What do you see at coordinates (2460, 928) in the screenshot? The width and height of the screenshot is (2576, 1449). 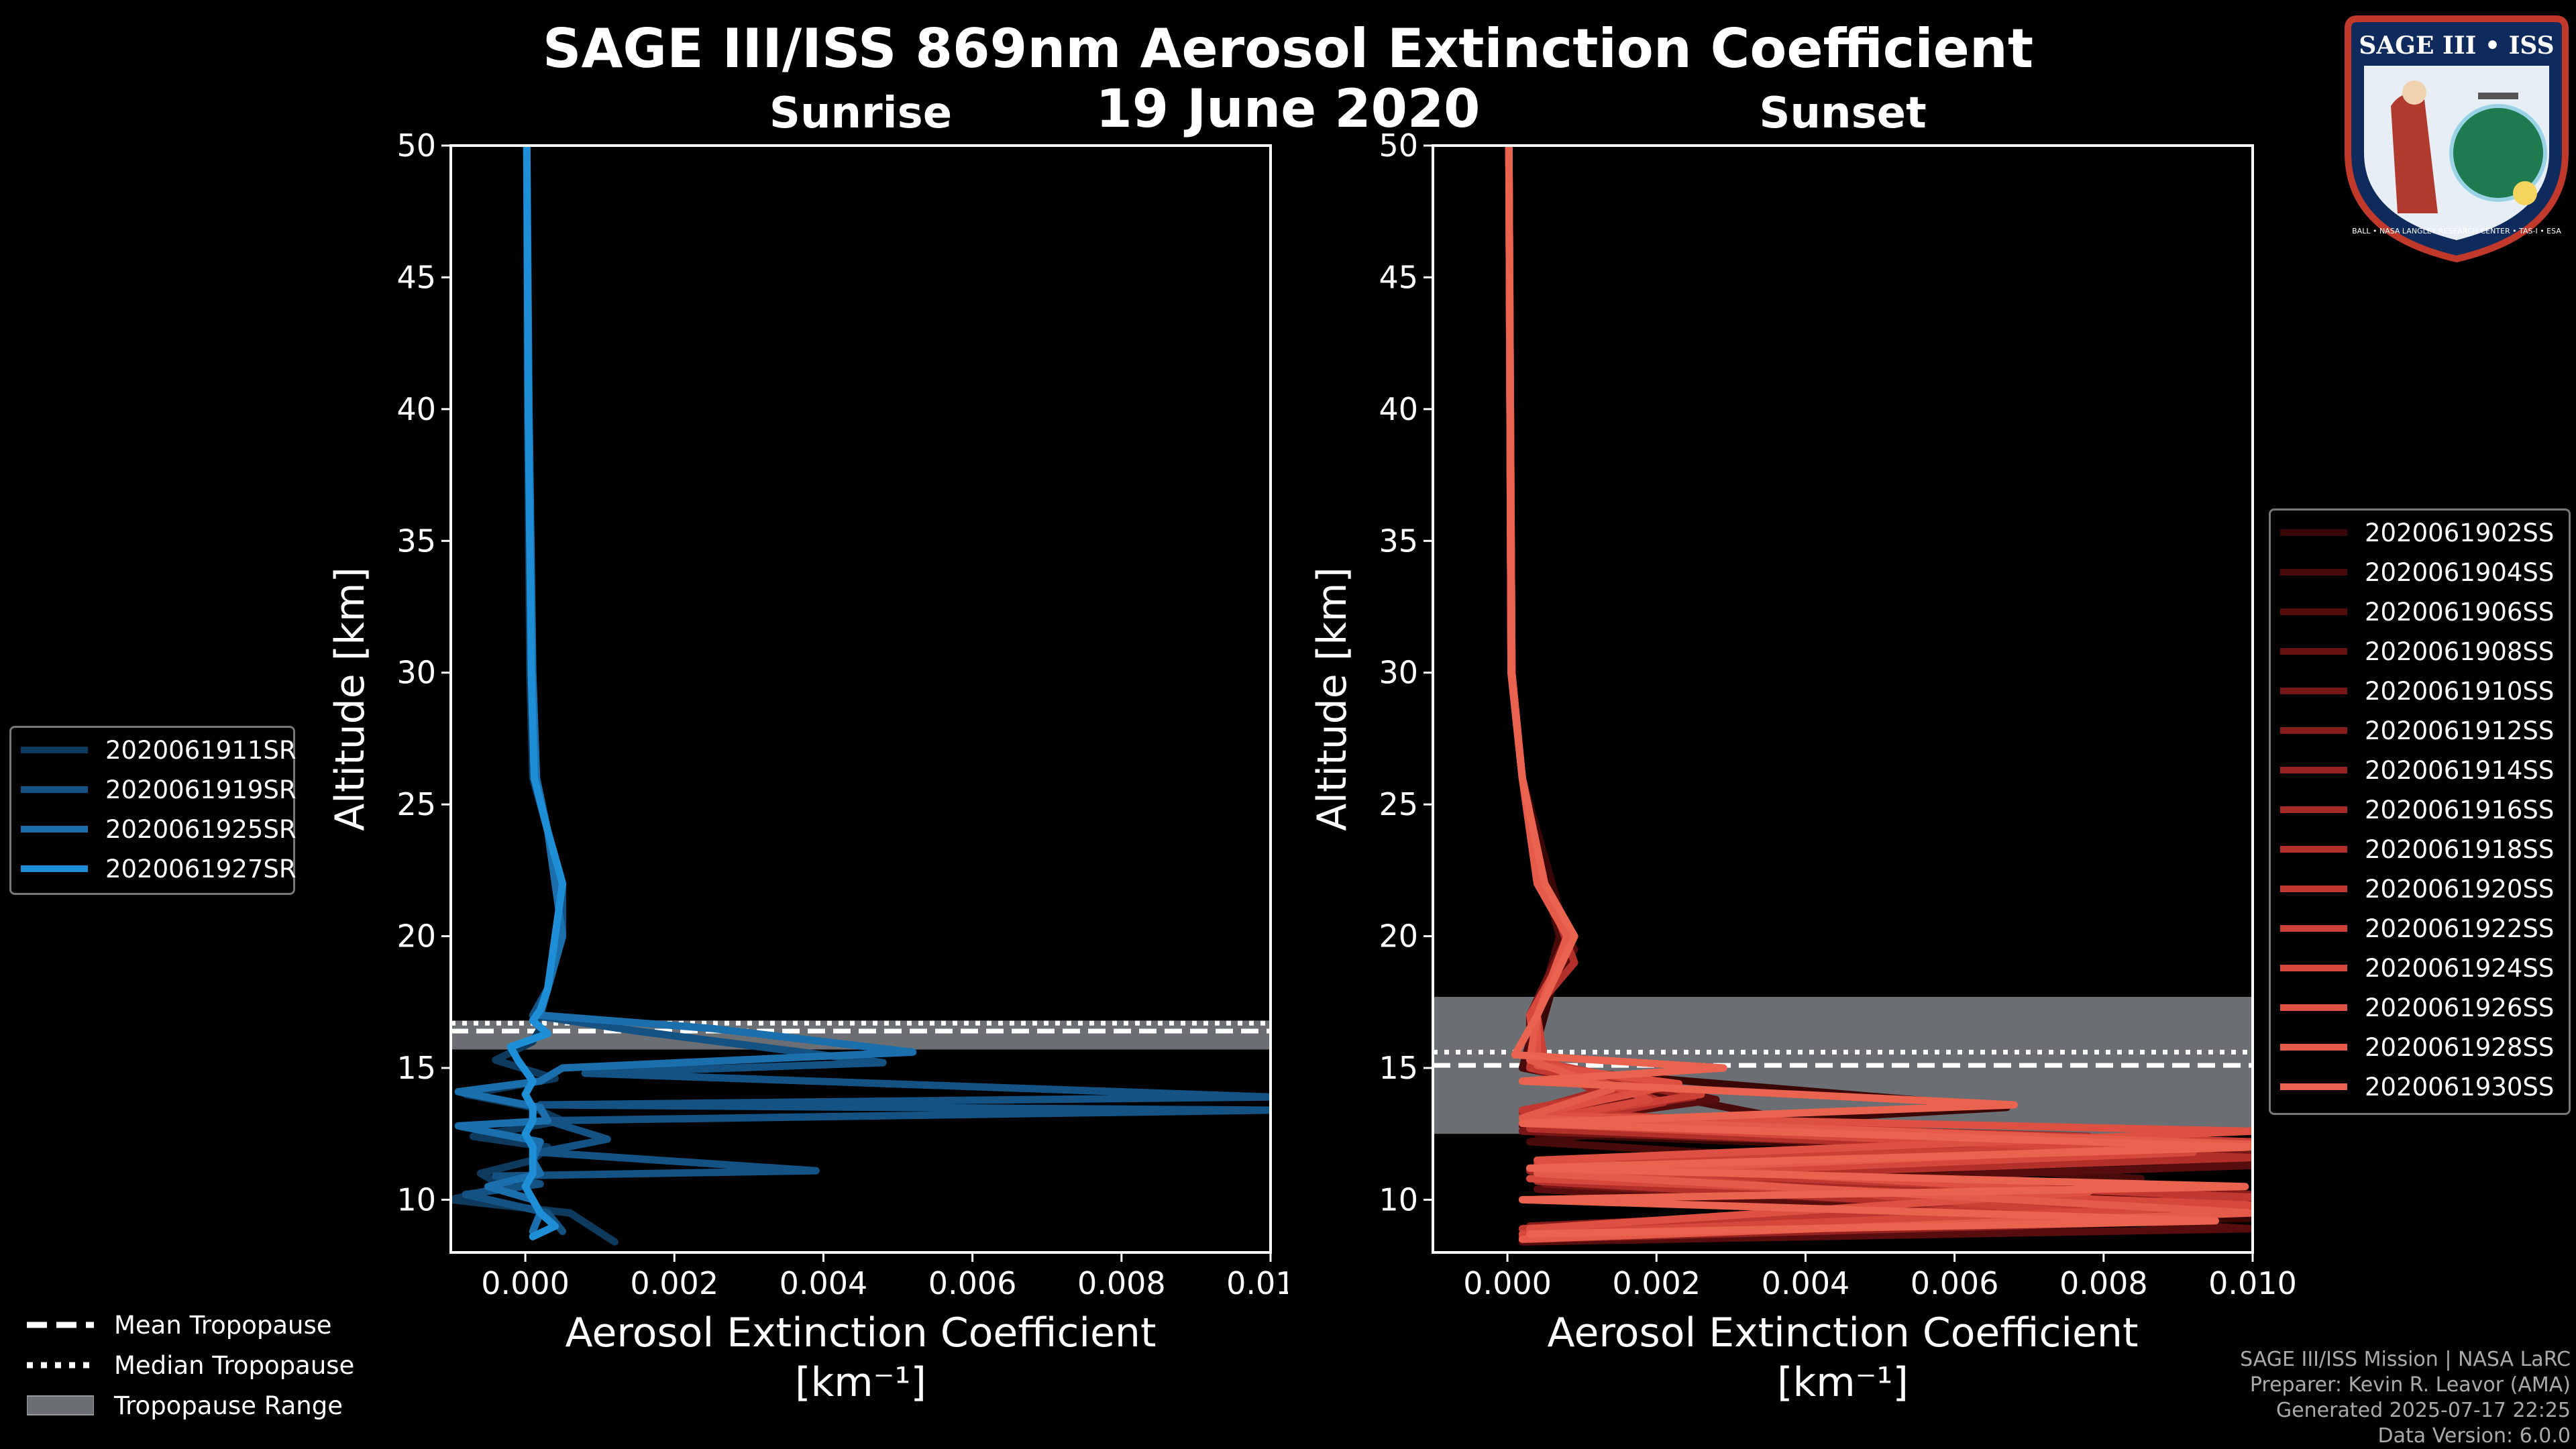 I see `legend-label: 2020061922SS` at bounding box center [2460, 928].